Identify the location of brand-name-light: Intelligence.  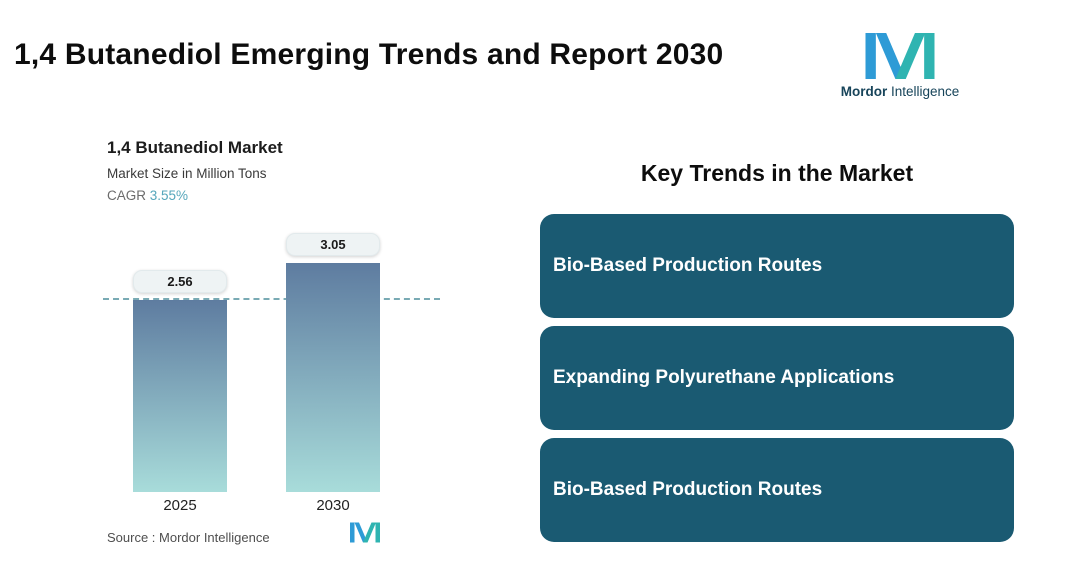
(925, 91).